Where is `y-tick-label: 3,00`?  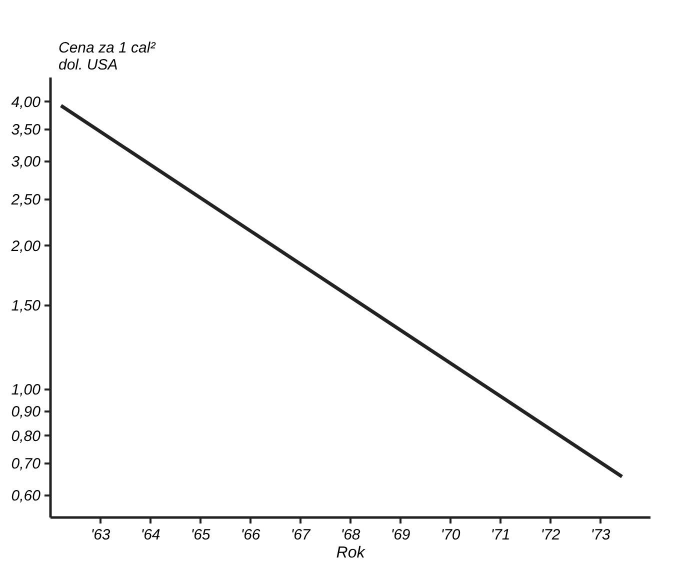
y-tick-label: 3,00 is located at coordinates (26, 162).